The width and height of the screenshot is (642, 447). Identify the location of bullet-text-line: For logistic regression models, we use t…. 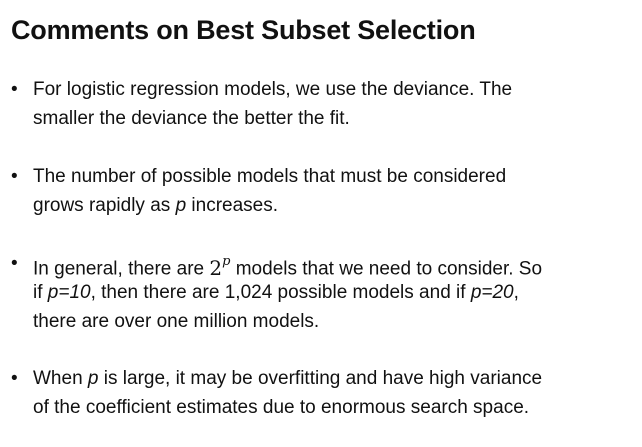
(273, 89).